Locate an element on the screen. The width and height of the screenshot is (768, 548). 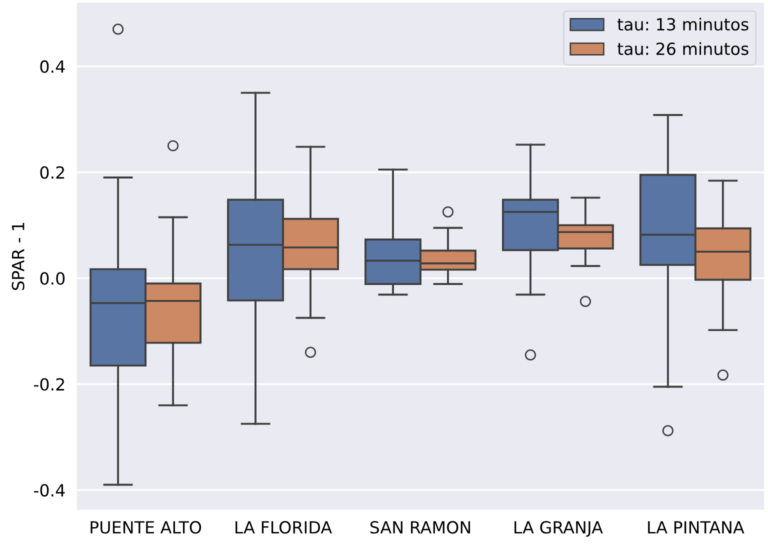
y-tick-label: -0.2 is located at coordinates (49, 384).